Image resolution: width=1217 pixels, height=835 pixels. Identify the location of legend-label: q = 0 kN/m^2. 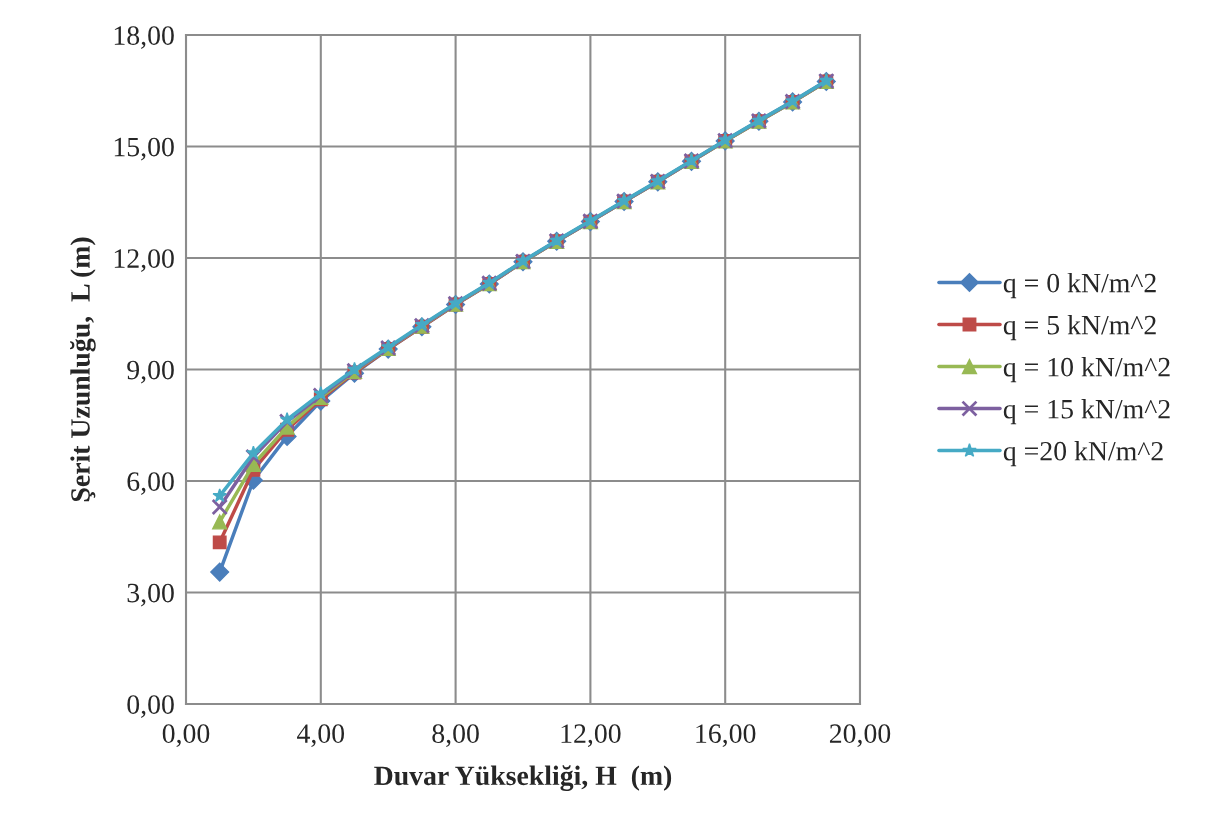
(1079, 285).